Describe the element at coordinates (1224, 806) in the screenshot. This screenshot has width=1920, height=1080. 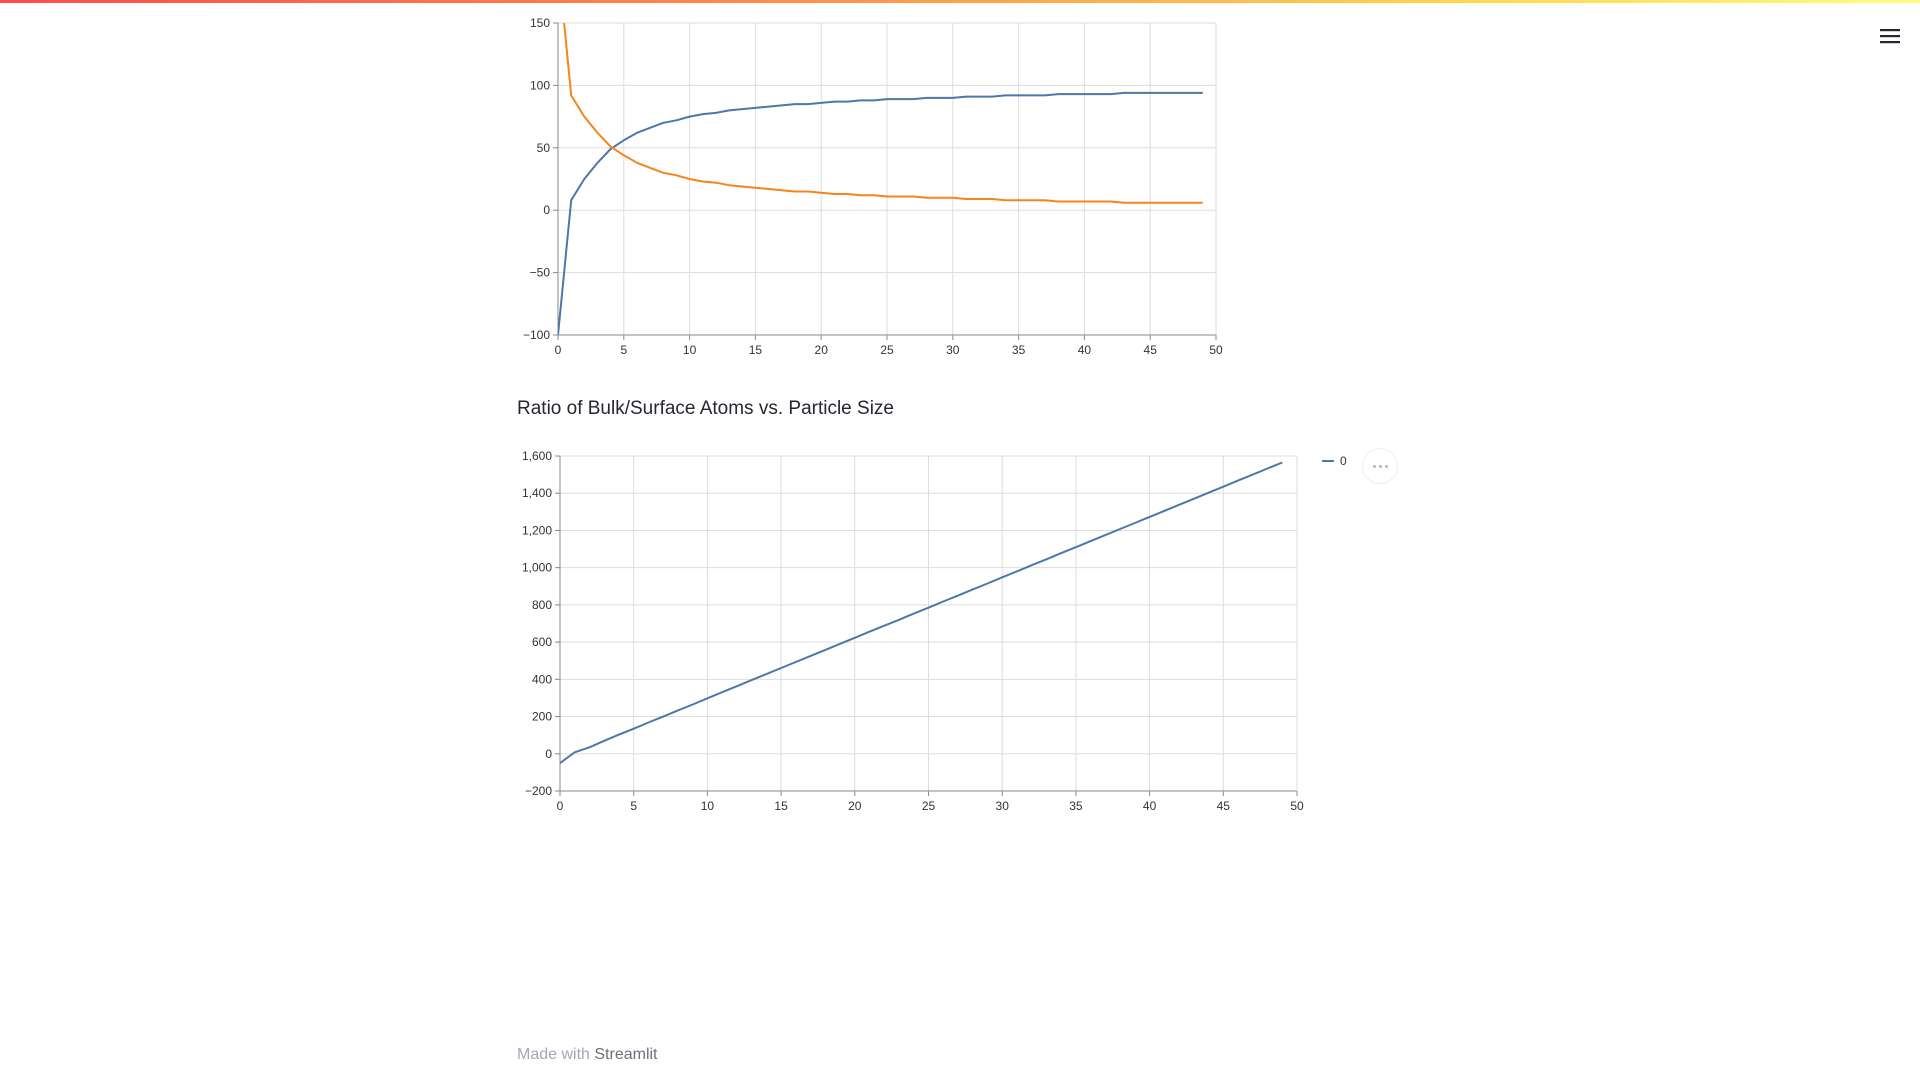
I see `chart-2-x-tick-label: 45` at that location.